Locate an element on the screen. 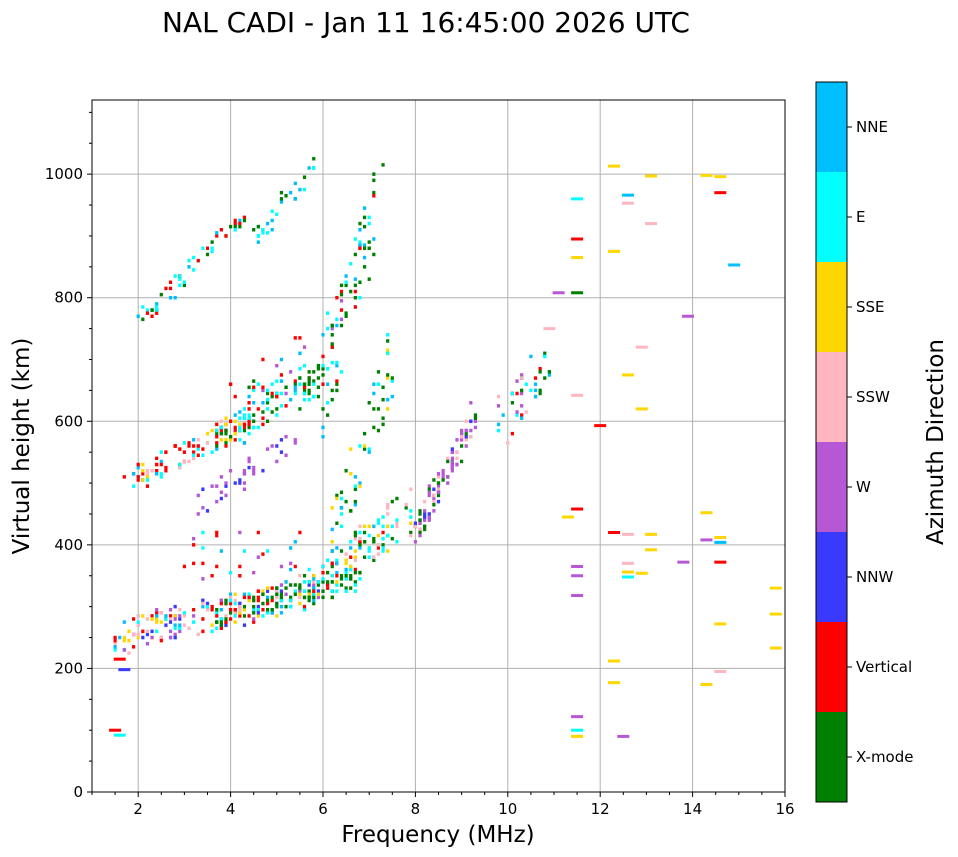  colorbar-label: W is located at coordinates (863, 487).